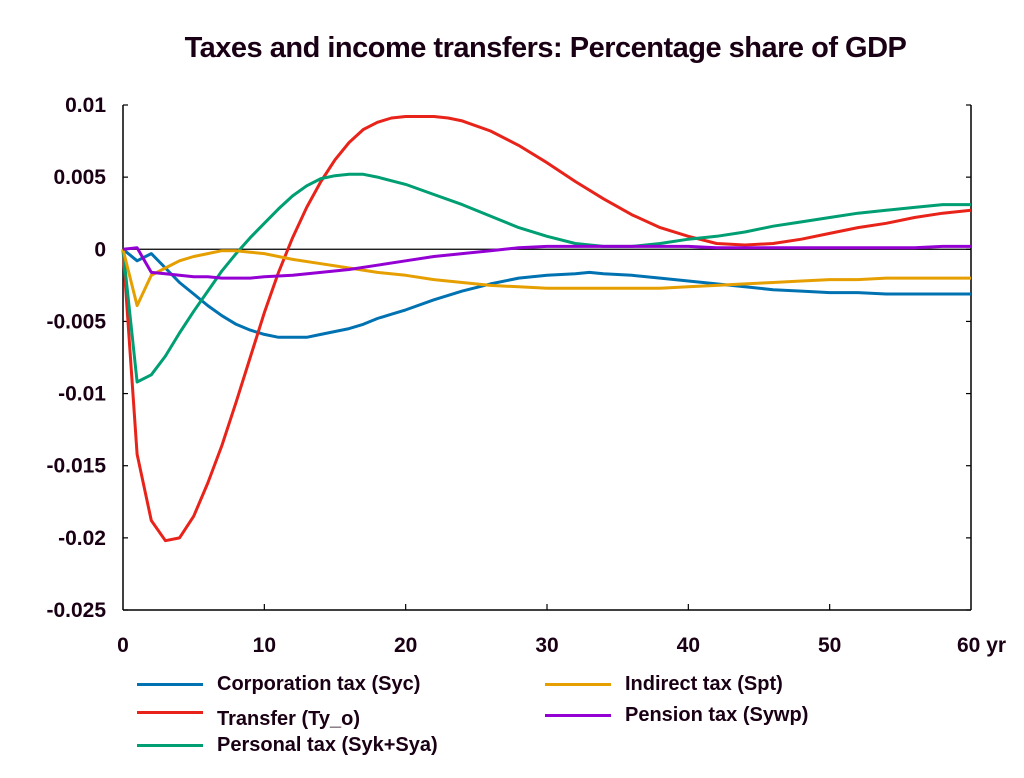  What do you see at coordinates (578, 715) in the screenshot?
I see `legend-swatch-pension-tax` at bounding box center [578, 715].